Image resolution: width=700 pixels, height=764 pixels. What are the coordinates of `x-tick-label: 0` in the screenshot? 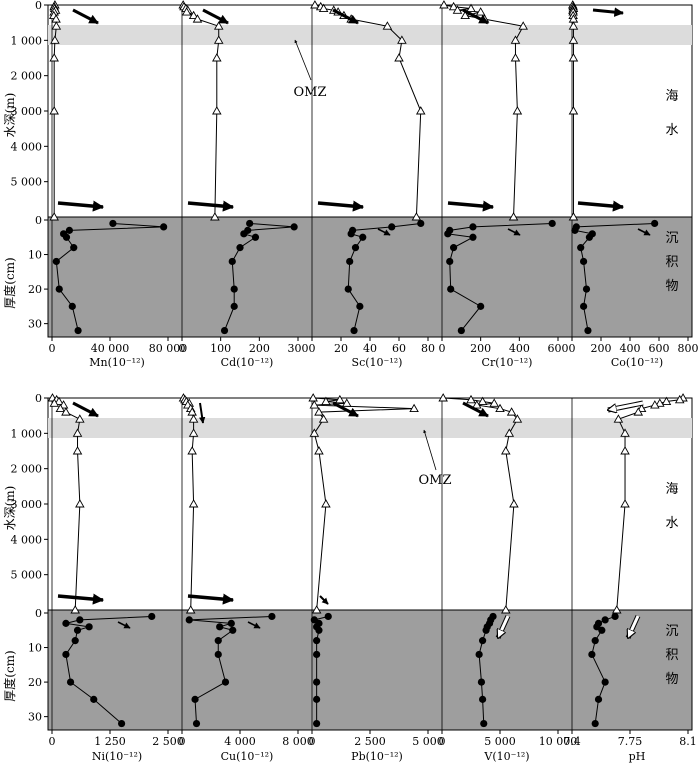 It's located at (572, 348).